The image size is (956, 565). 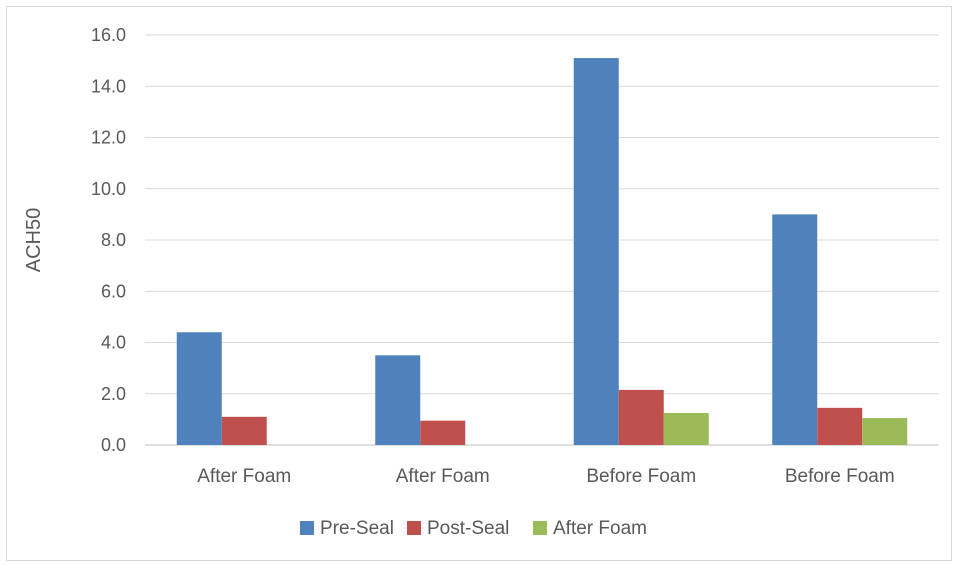 What do you see at coordinates (108, 35) in the screenshot?
I see `y-tick-label: 16.0` at bounding box center [108, 35].